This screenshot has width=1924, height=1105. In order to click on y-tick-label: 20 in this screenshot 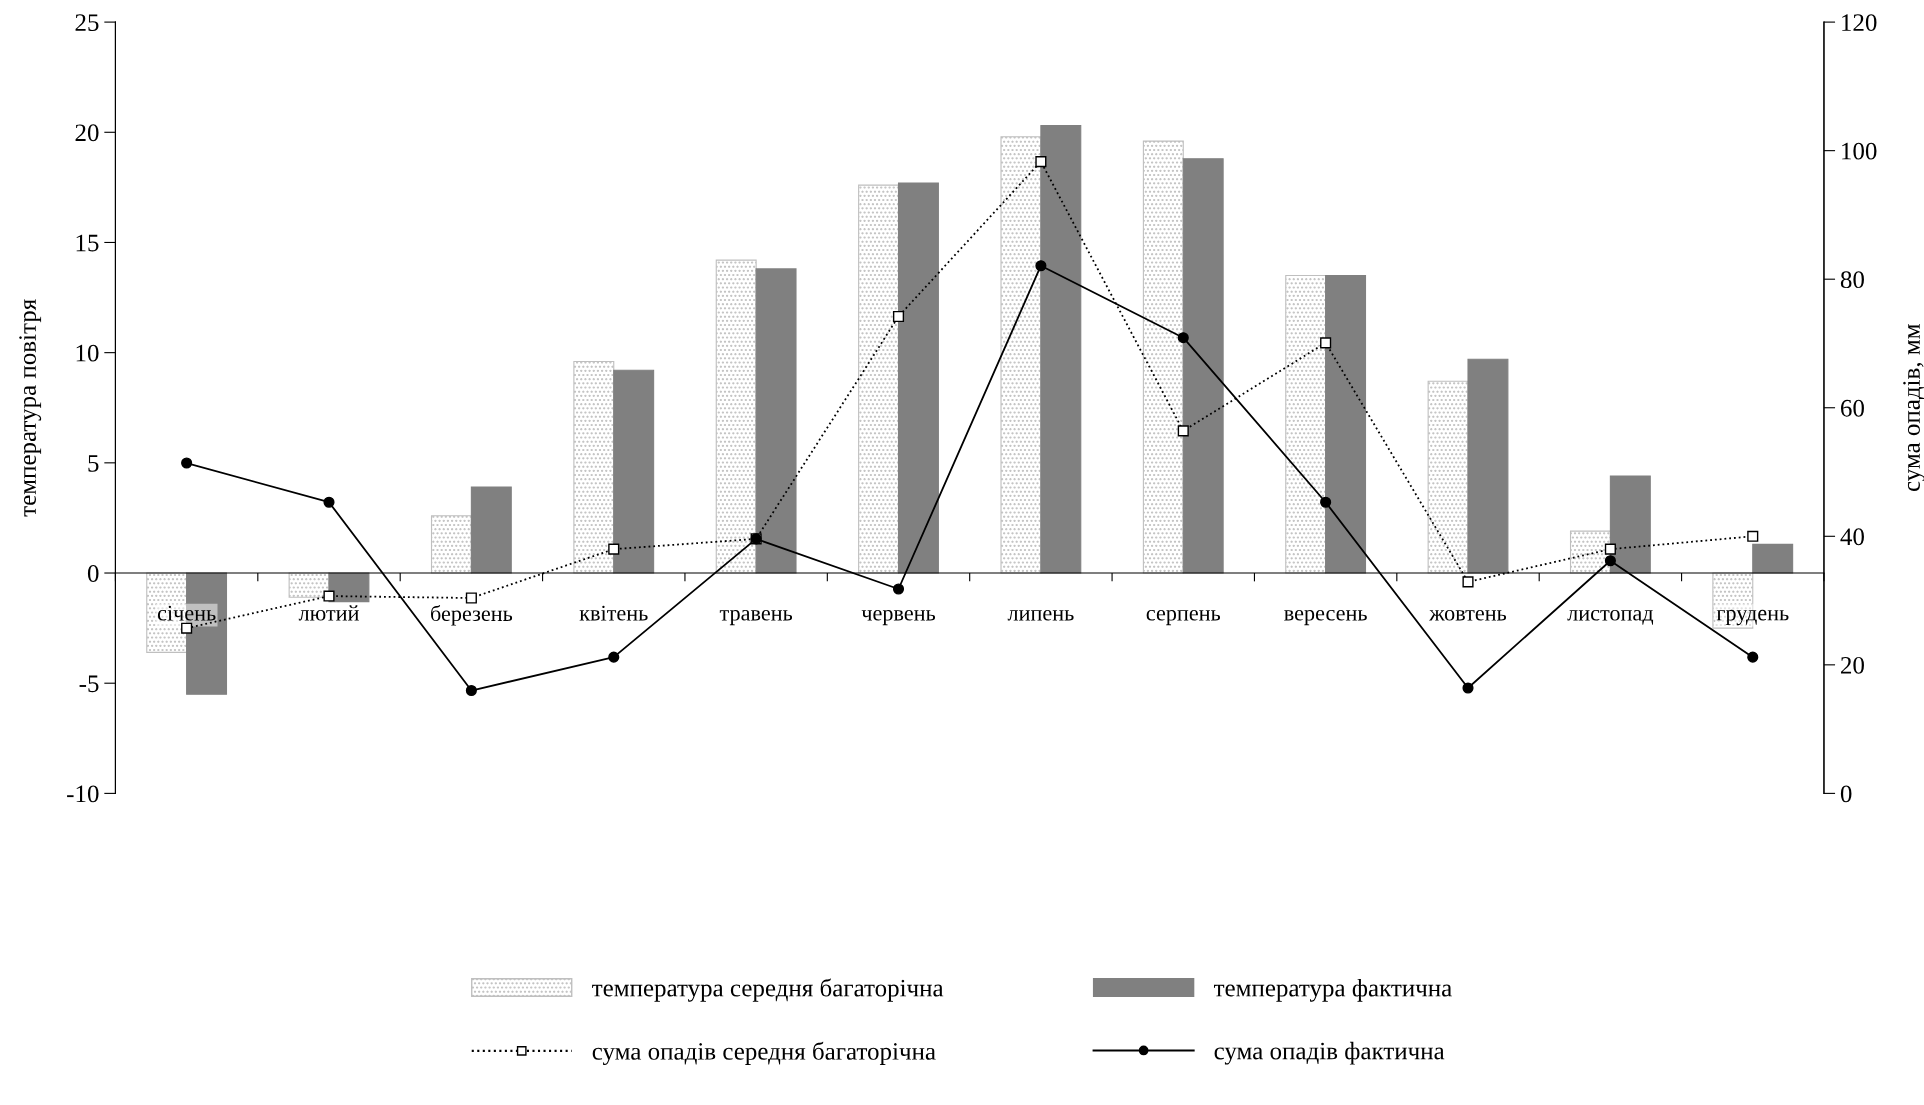, I will do `click(87, 133)`.